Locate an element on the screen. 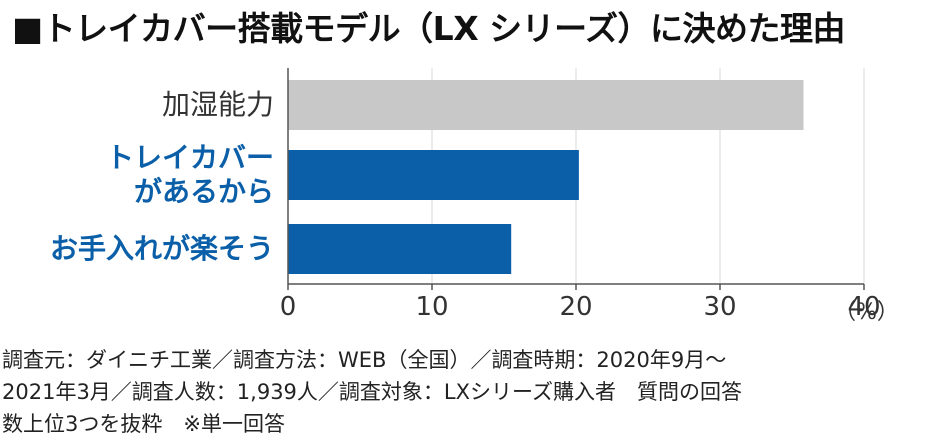 The image size is (940, 447). category-label-2-line-1: トレイカバー is located at coordinates (189, 157).